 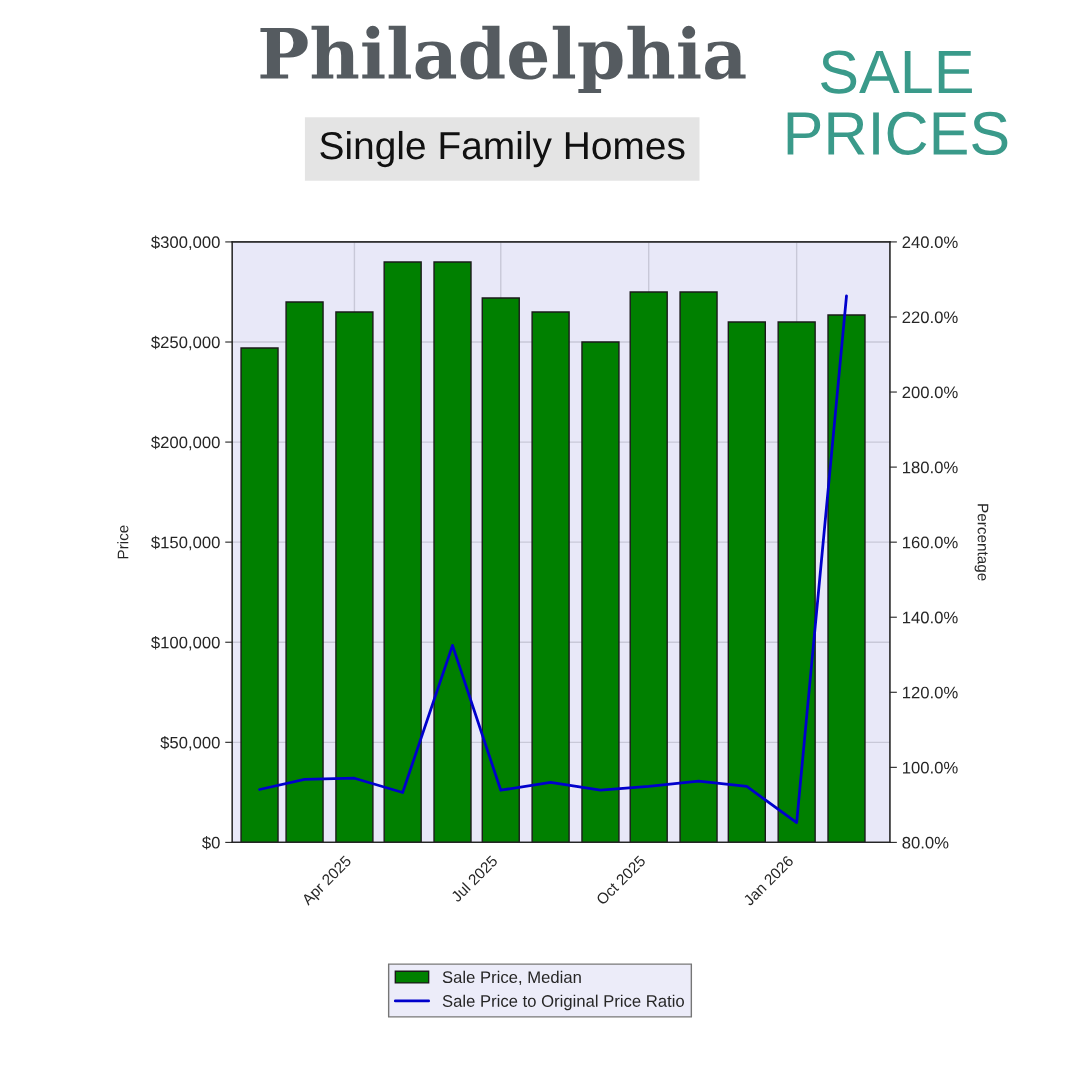 What do you see at coordinates (930, 767) in the screenshot?
I see `y2-tick-label: 100.0%` at bounding box center [930, 767].